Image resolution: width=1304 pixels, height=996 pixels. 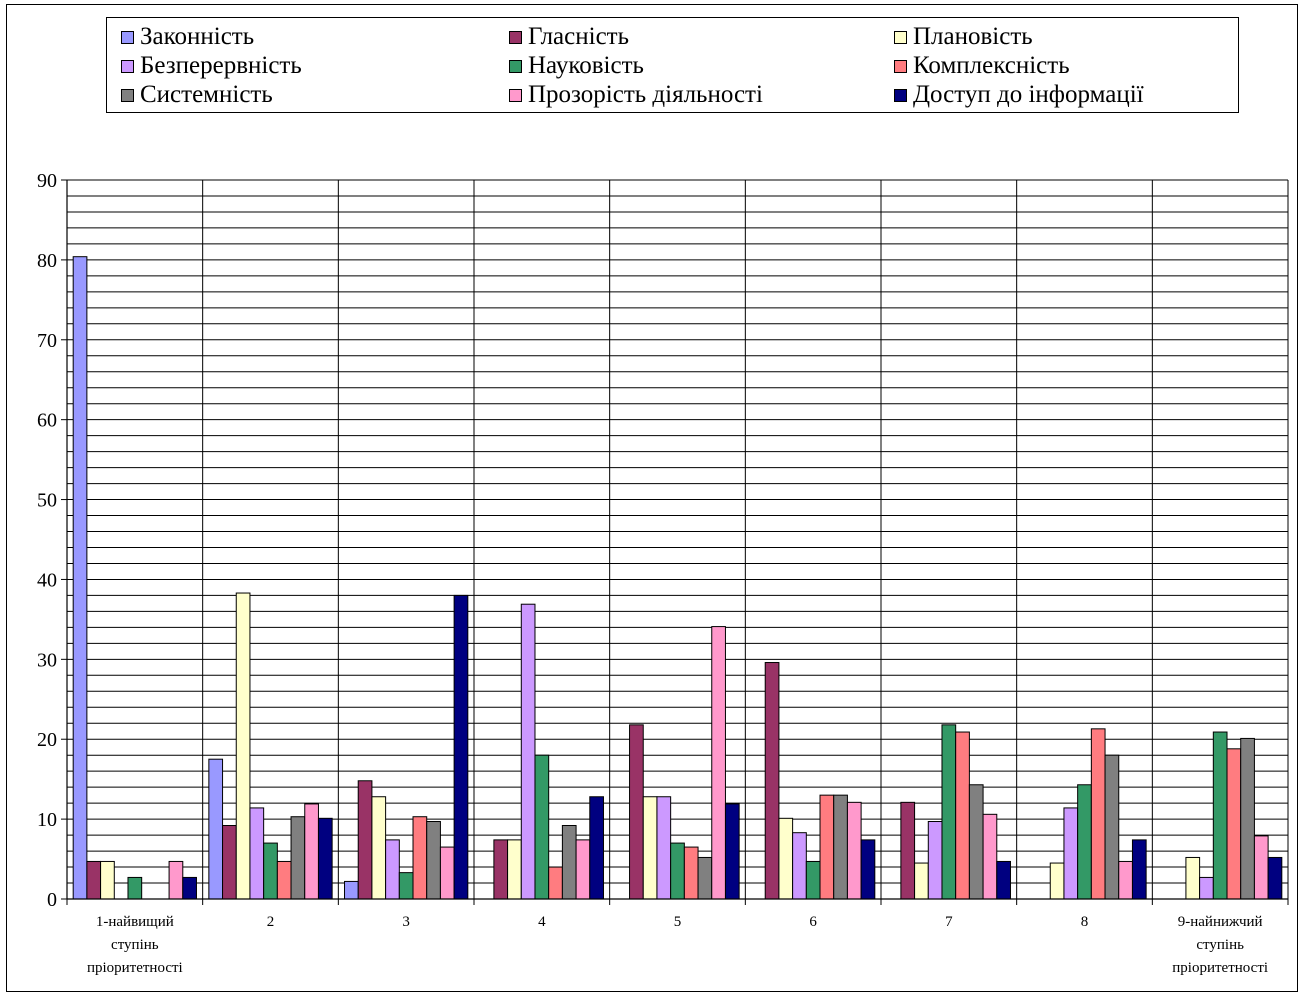 I want to click on y-tick-label: 20, so click(x=47, y=740).